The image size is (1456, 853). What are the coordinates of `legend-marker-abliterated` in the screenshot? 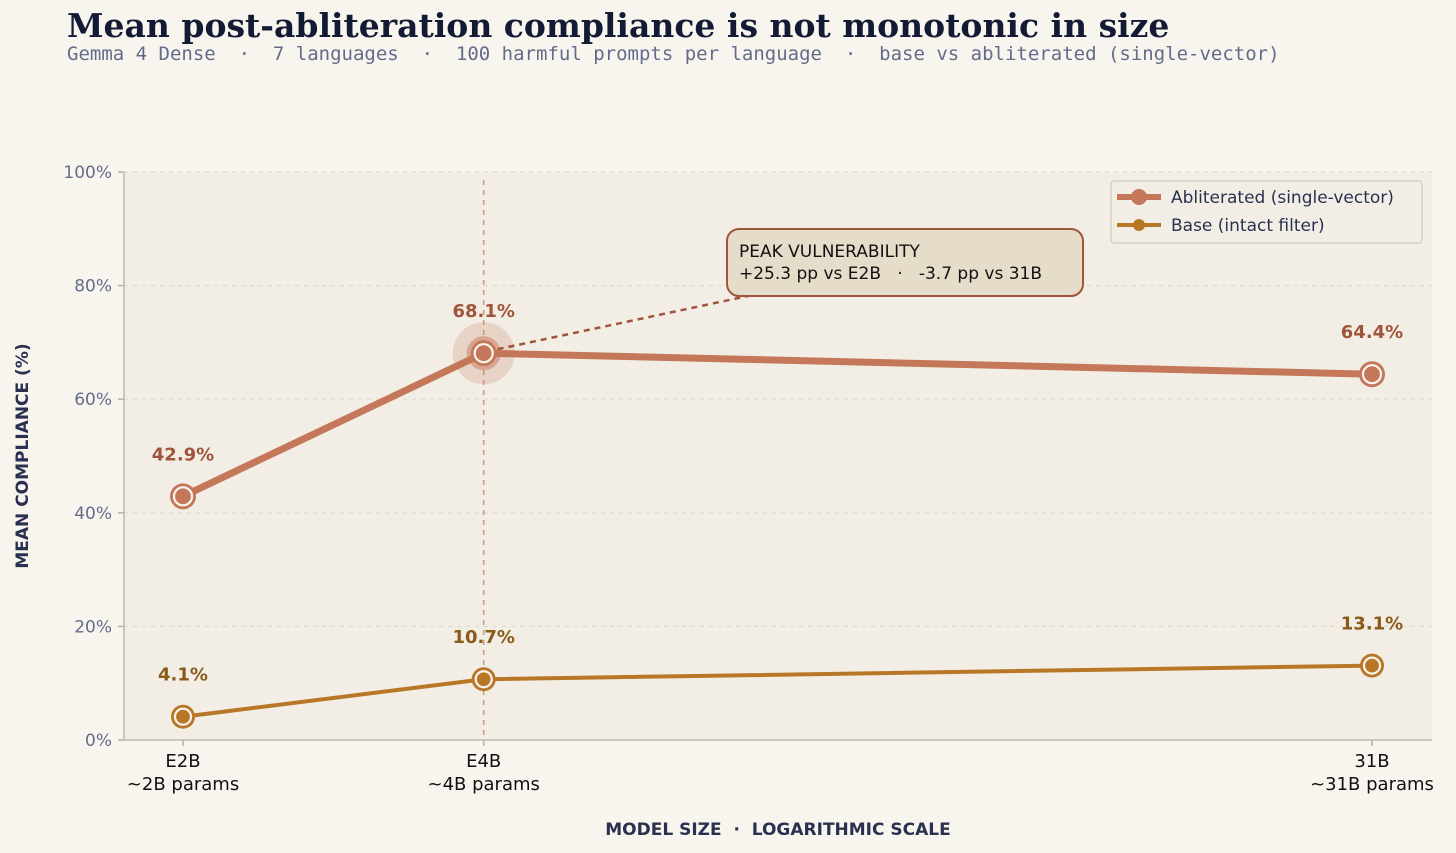 It's located at (1139, 197).